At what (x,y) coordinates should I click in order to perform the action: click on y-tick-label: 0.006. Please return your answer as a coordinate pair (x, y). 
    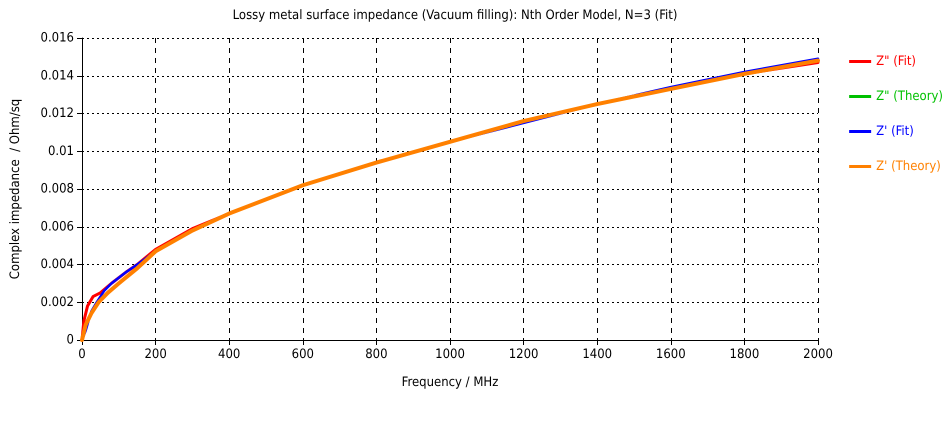
    Looking at the image, I should click on (57, 226).